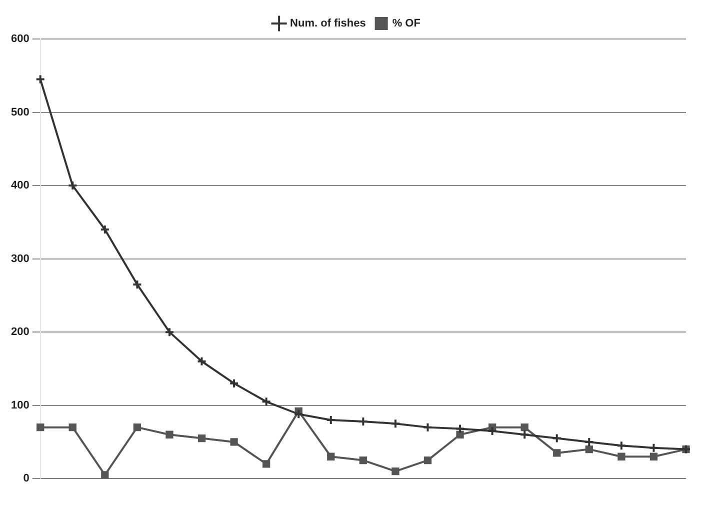 Image resolution: width=704 pixels, height=515 pixels. I want to click on y-tick-label: 300, so click(20, 258).